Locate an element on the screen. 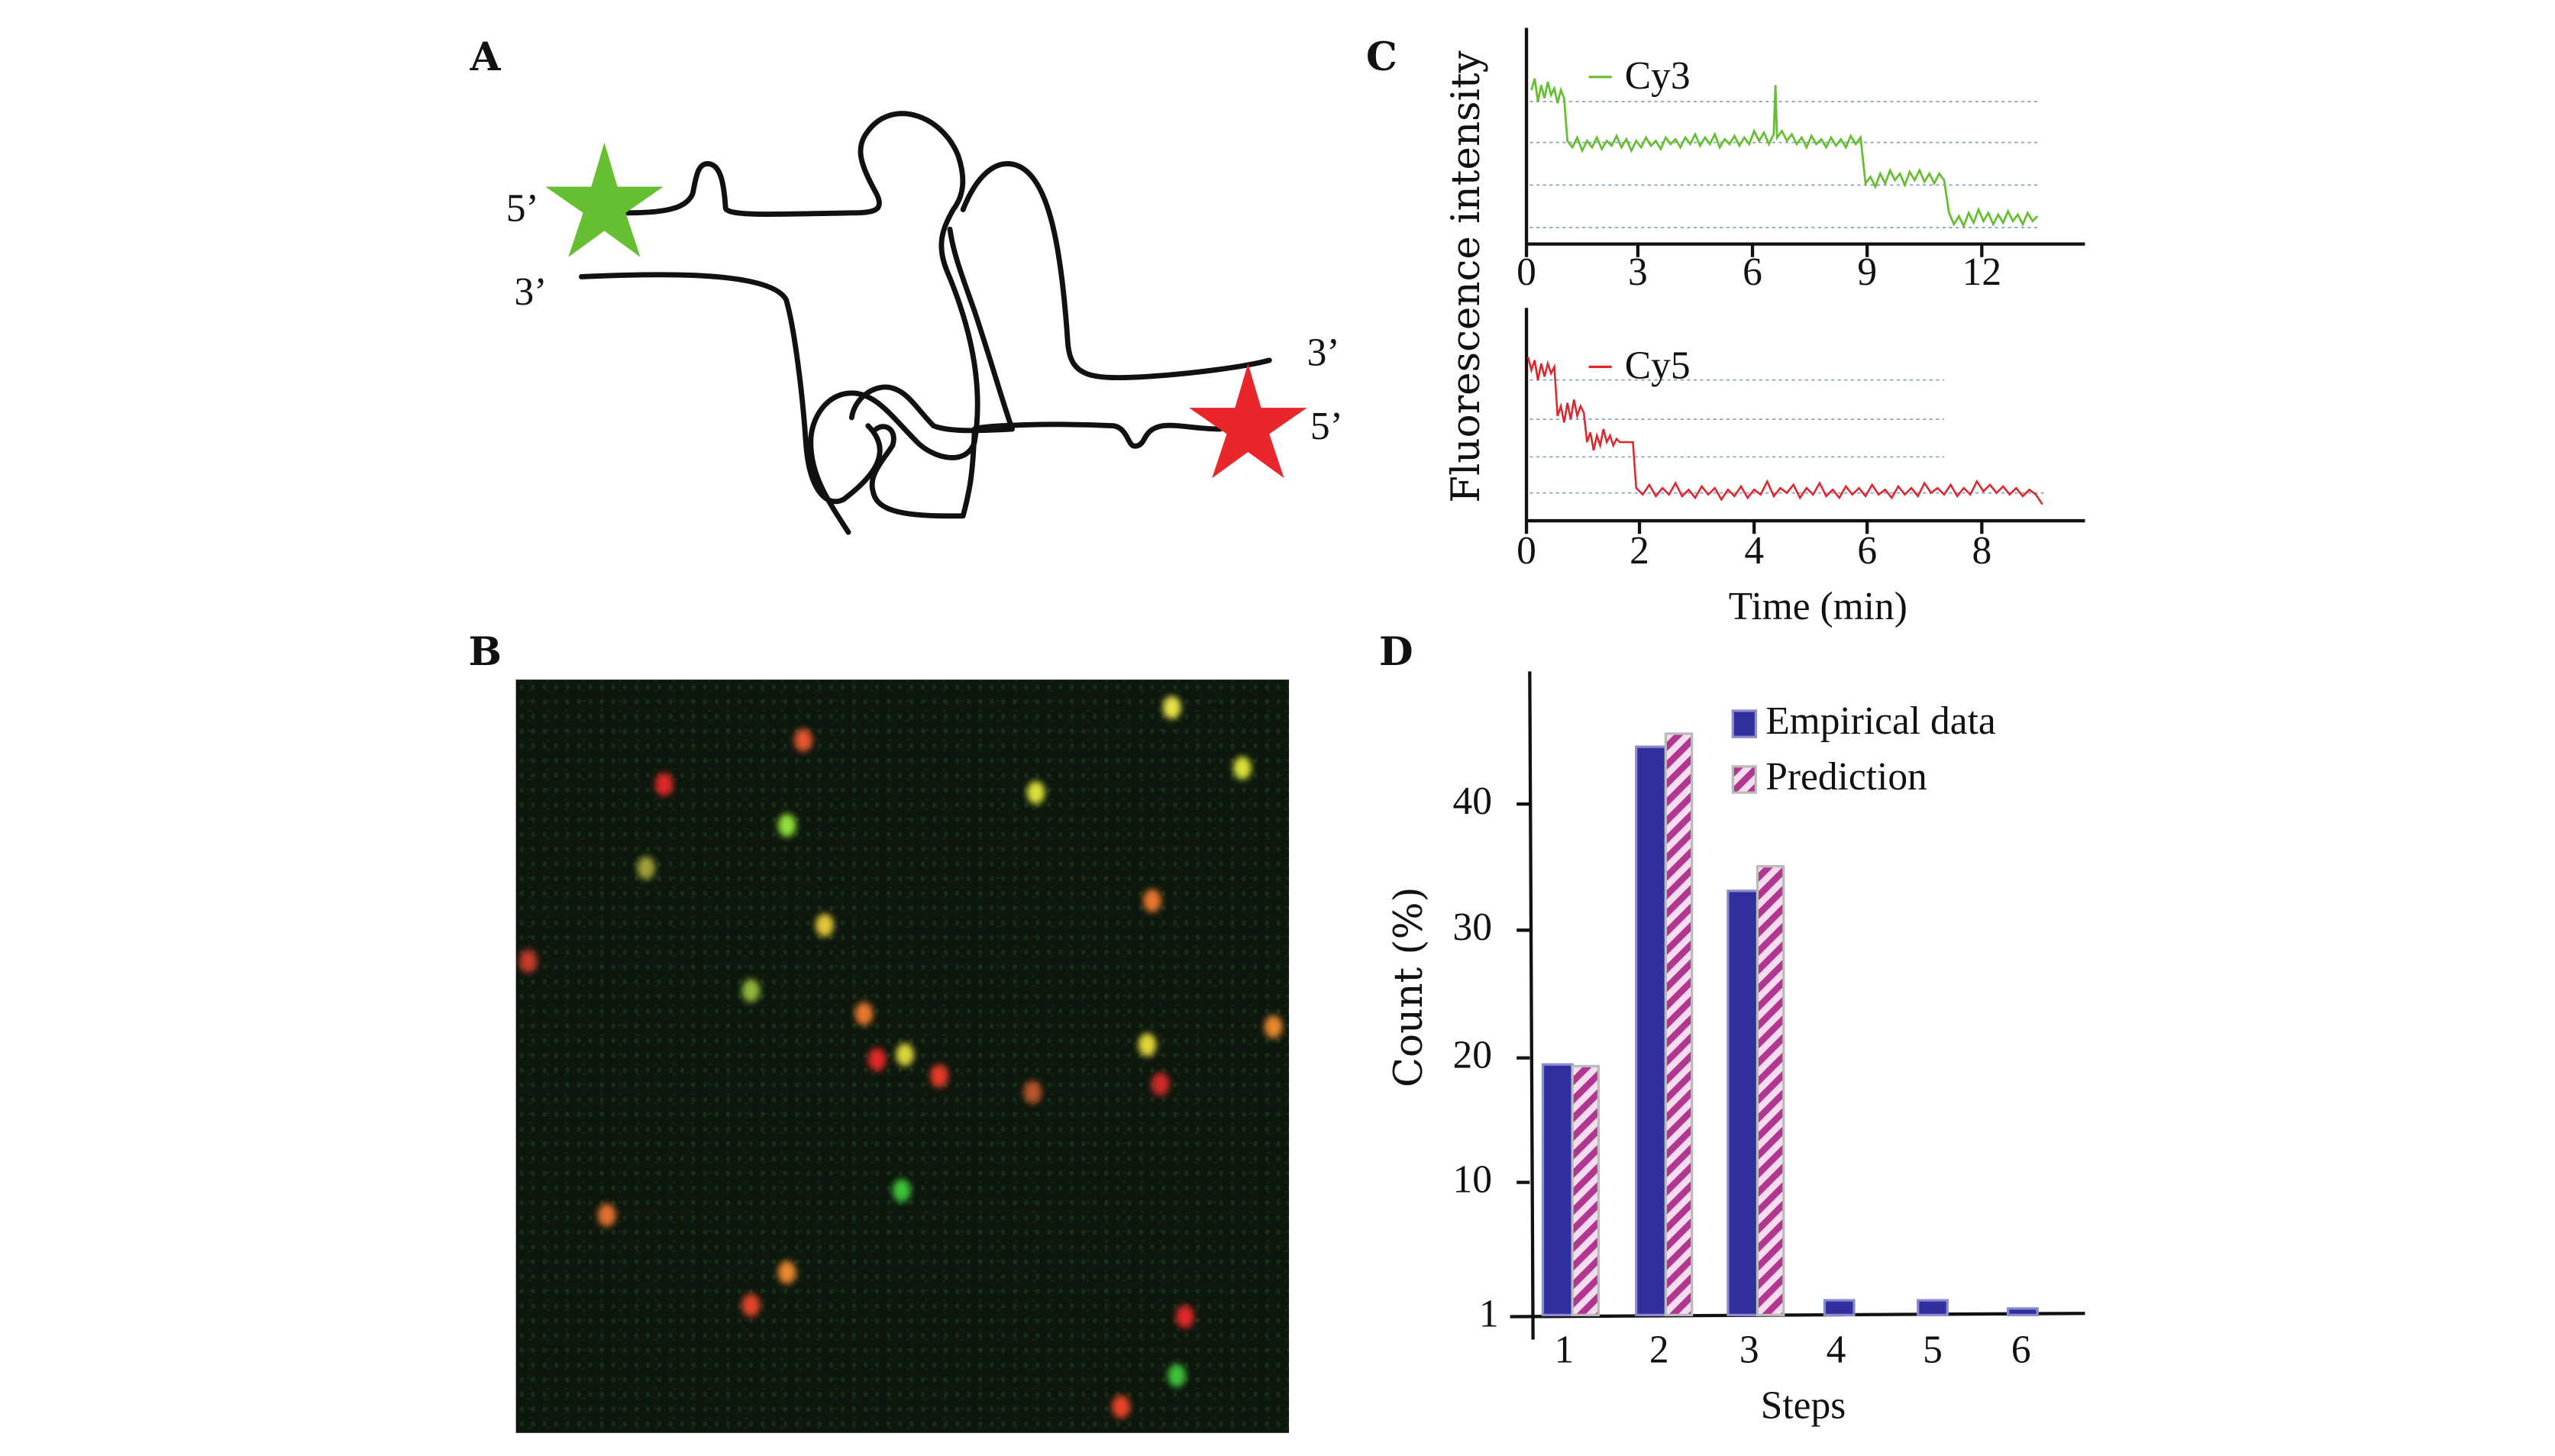  cy5-legend-label: Cy5 is located at coordinates (1657, 367).